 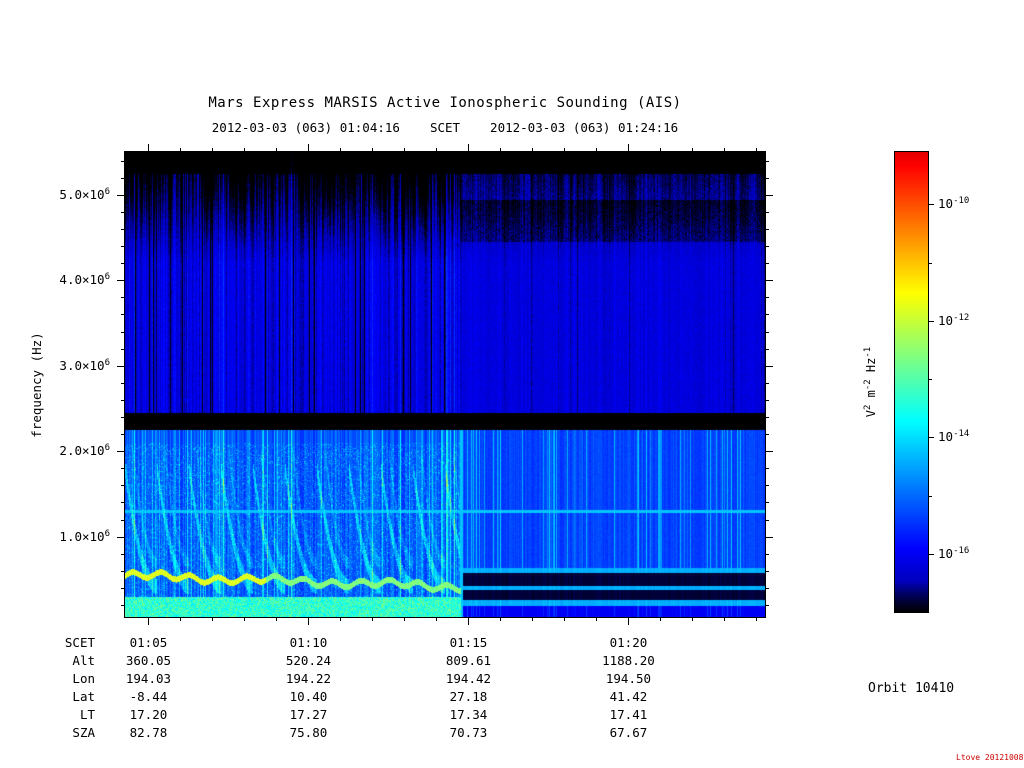 What do you see at coordinates (871, 414) in the screenshot?
I see `unit-segment: V` at bounding box center [871, 414].